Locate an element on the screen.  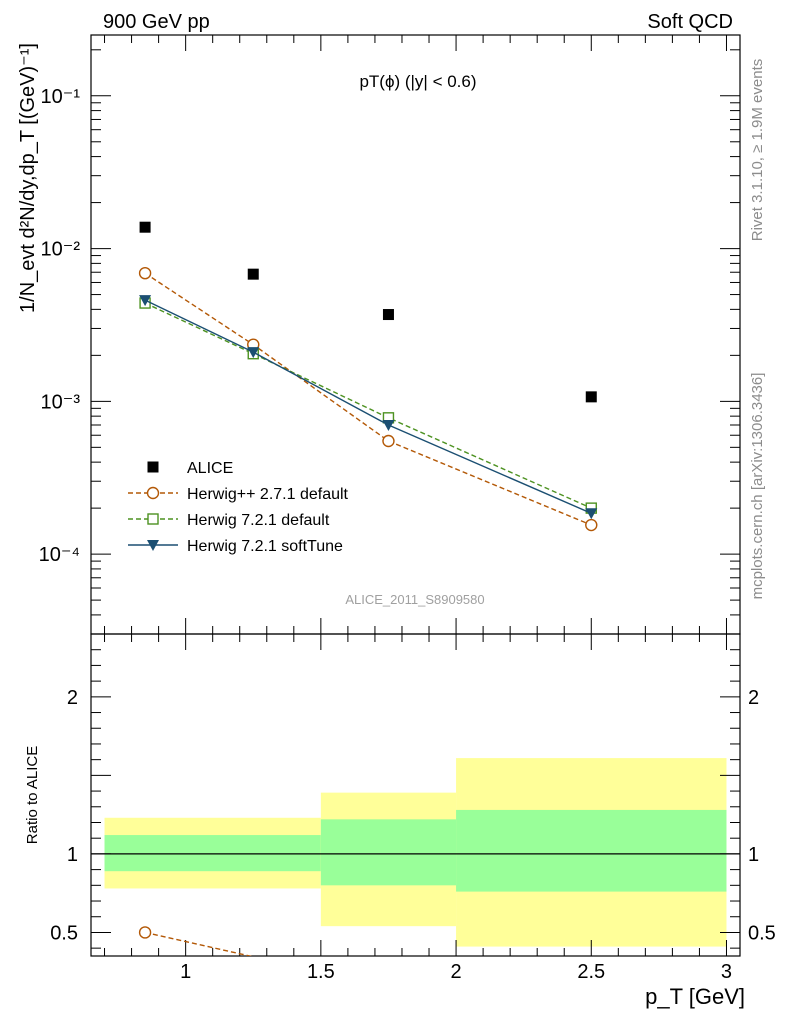
x-tick-label: 2.5 is located at coordinates (591, 972).